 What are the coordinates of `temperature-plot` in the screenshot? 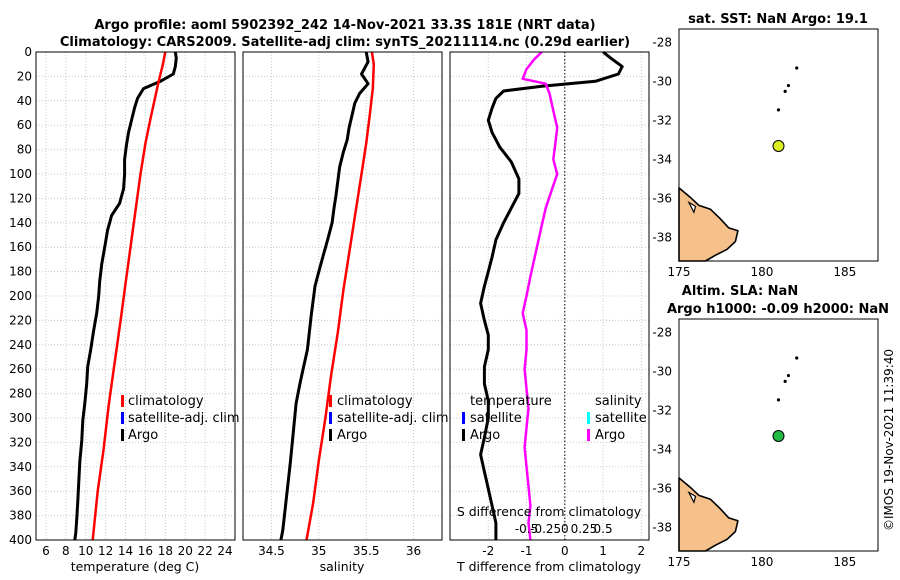 It's located at (125, 296).